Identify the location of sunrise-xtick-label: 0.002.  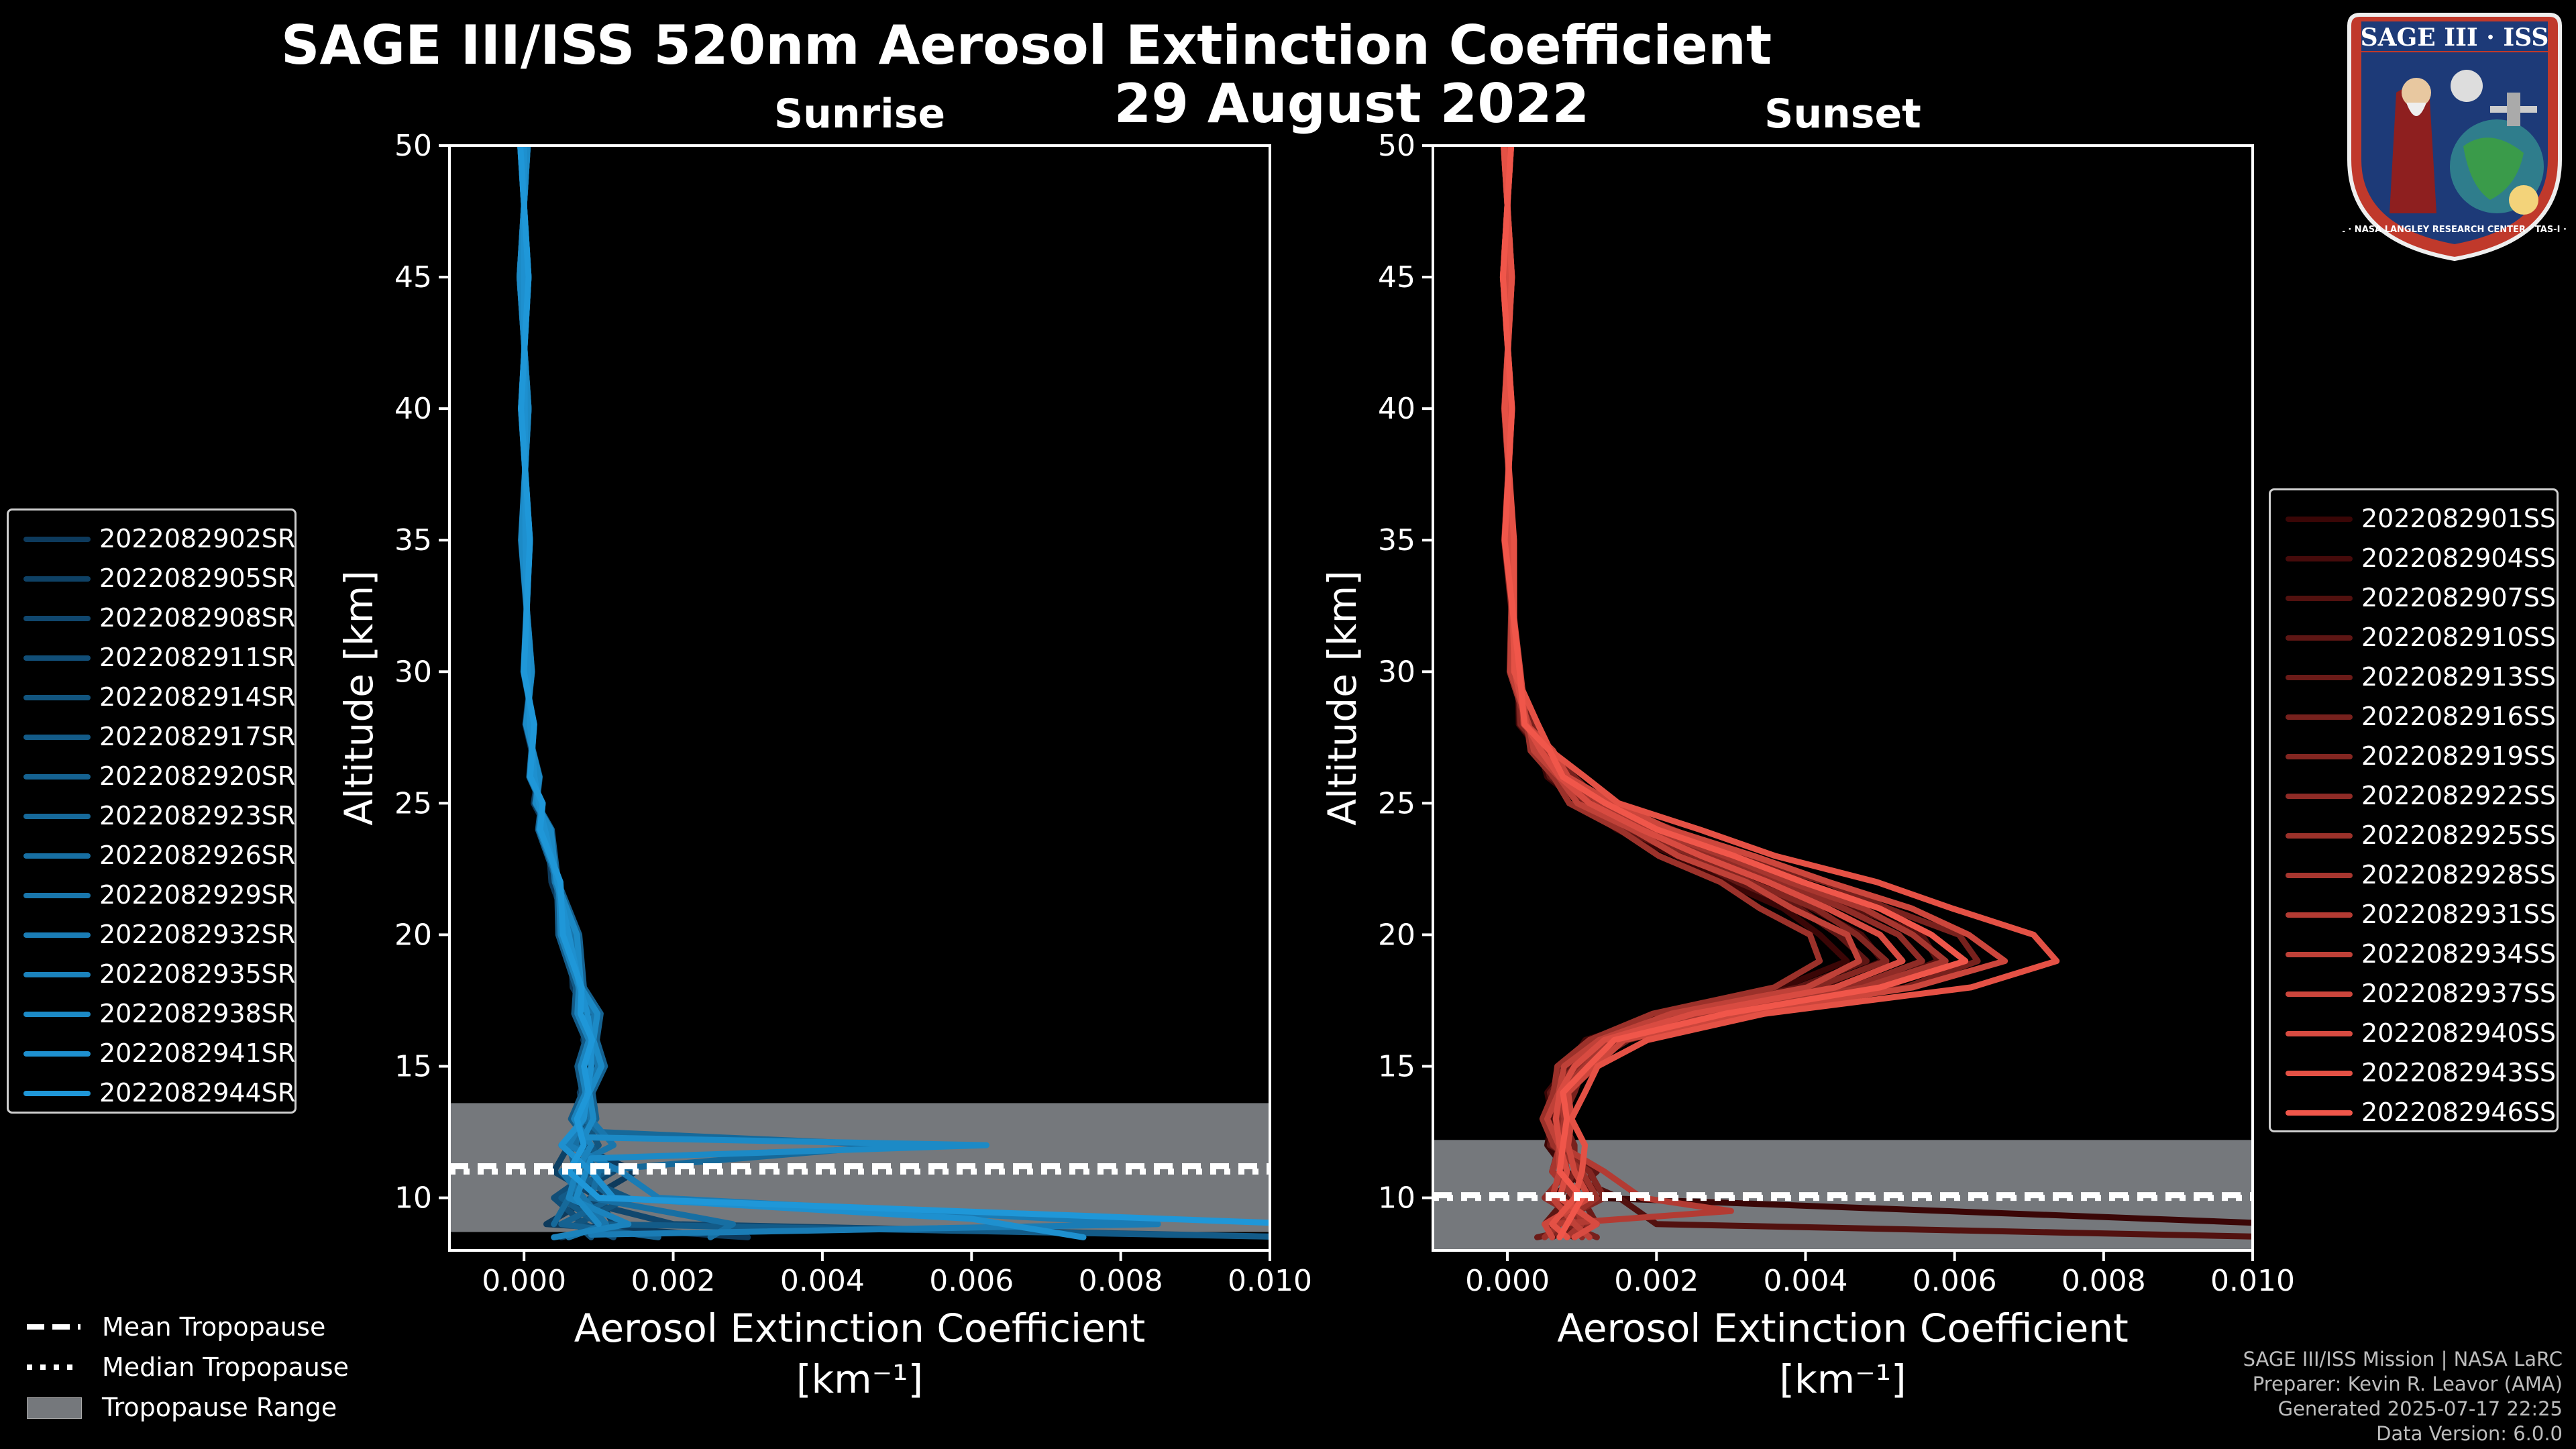
(673, 1281).